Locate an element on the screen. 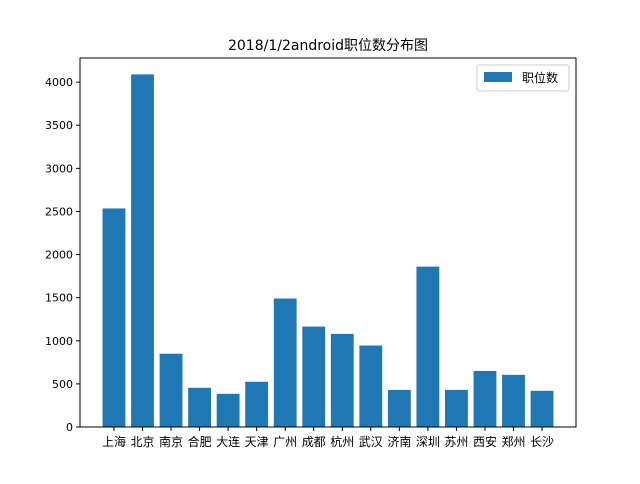 Image resolution: width=640 pixels, height=484 pixels. bar-长沙 is located at coordinates (542, 408).